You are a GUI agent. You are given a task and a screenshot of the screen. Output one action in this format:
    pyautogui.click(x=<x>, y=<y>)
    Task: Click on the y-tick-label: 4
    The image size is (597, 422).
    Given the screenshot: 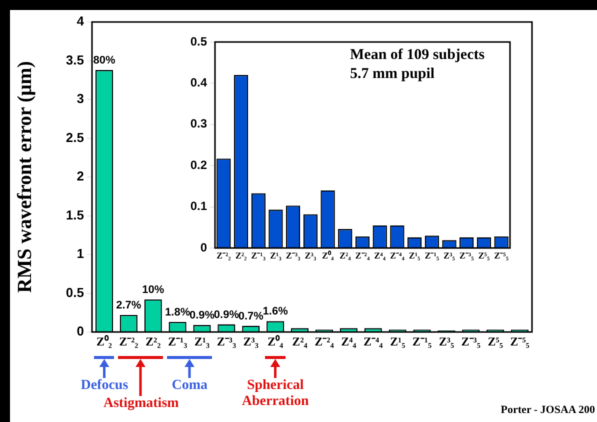 What is the action you would take?
    pyautogui.click(x=80, y=21)
    